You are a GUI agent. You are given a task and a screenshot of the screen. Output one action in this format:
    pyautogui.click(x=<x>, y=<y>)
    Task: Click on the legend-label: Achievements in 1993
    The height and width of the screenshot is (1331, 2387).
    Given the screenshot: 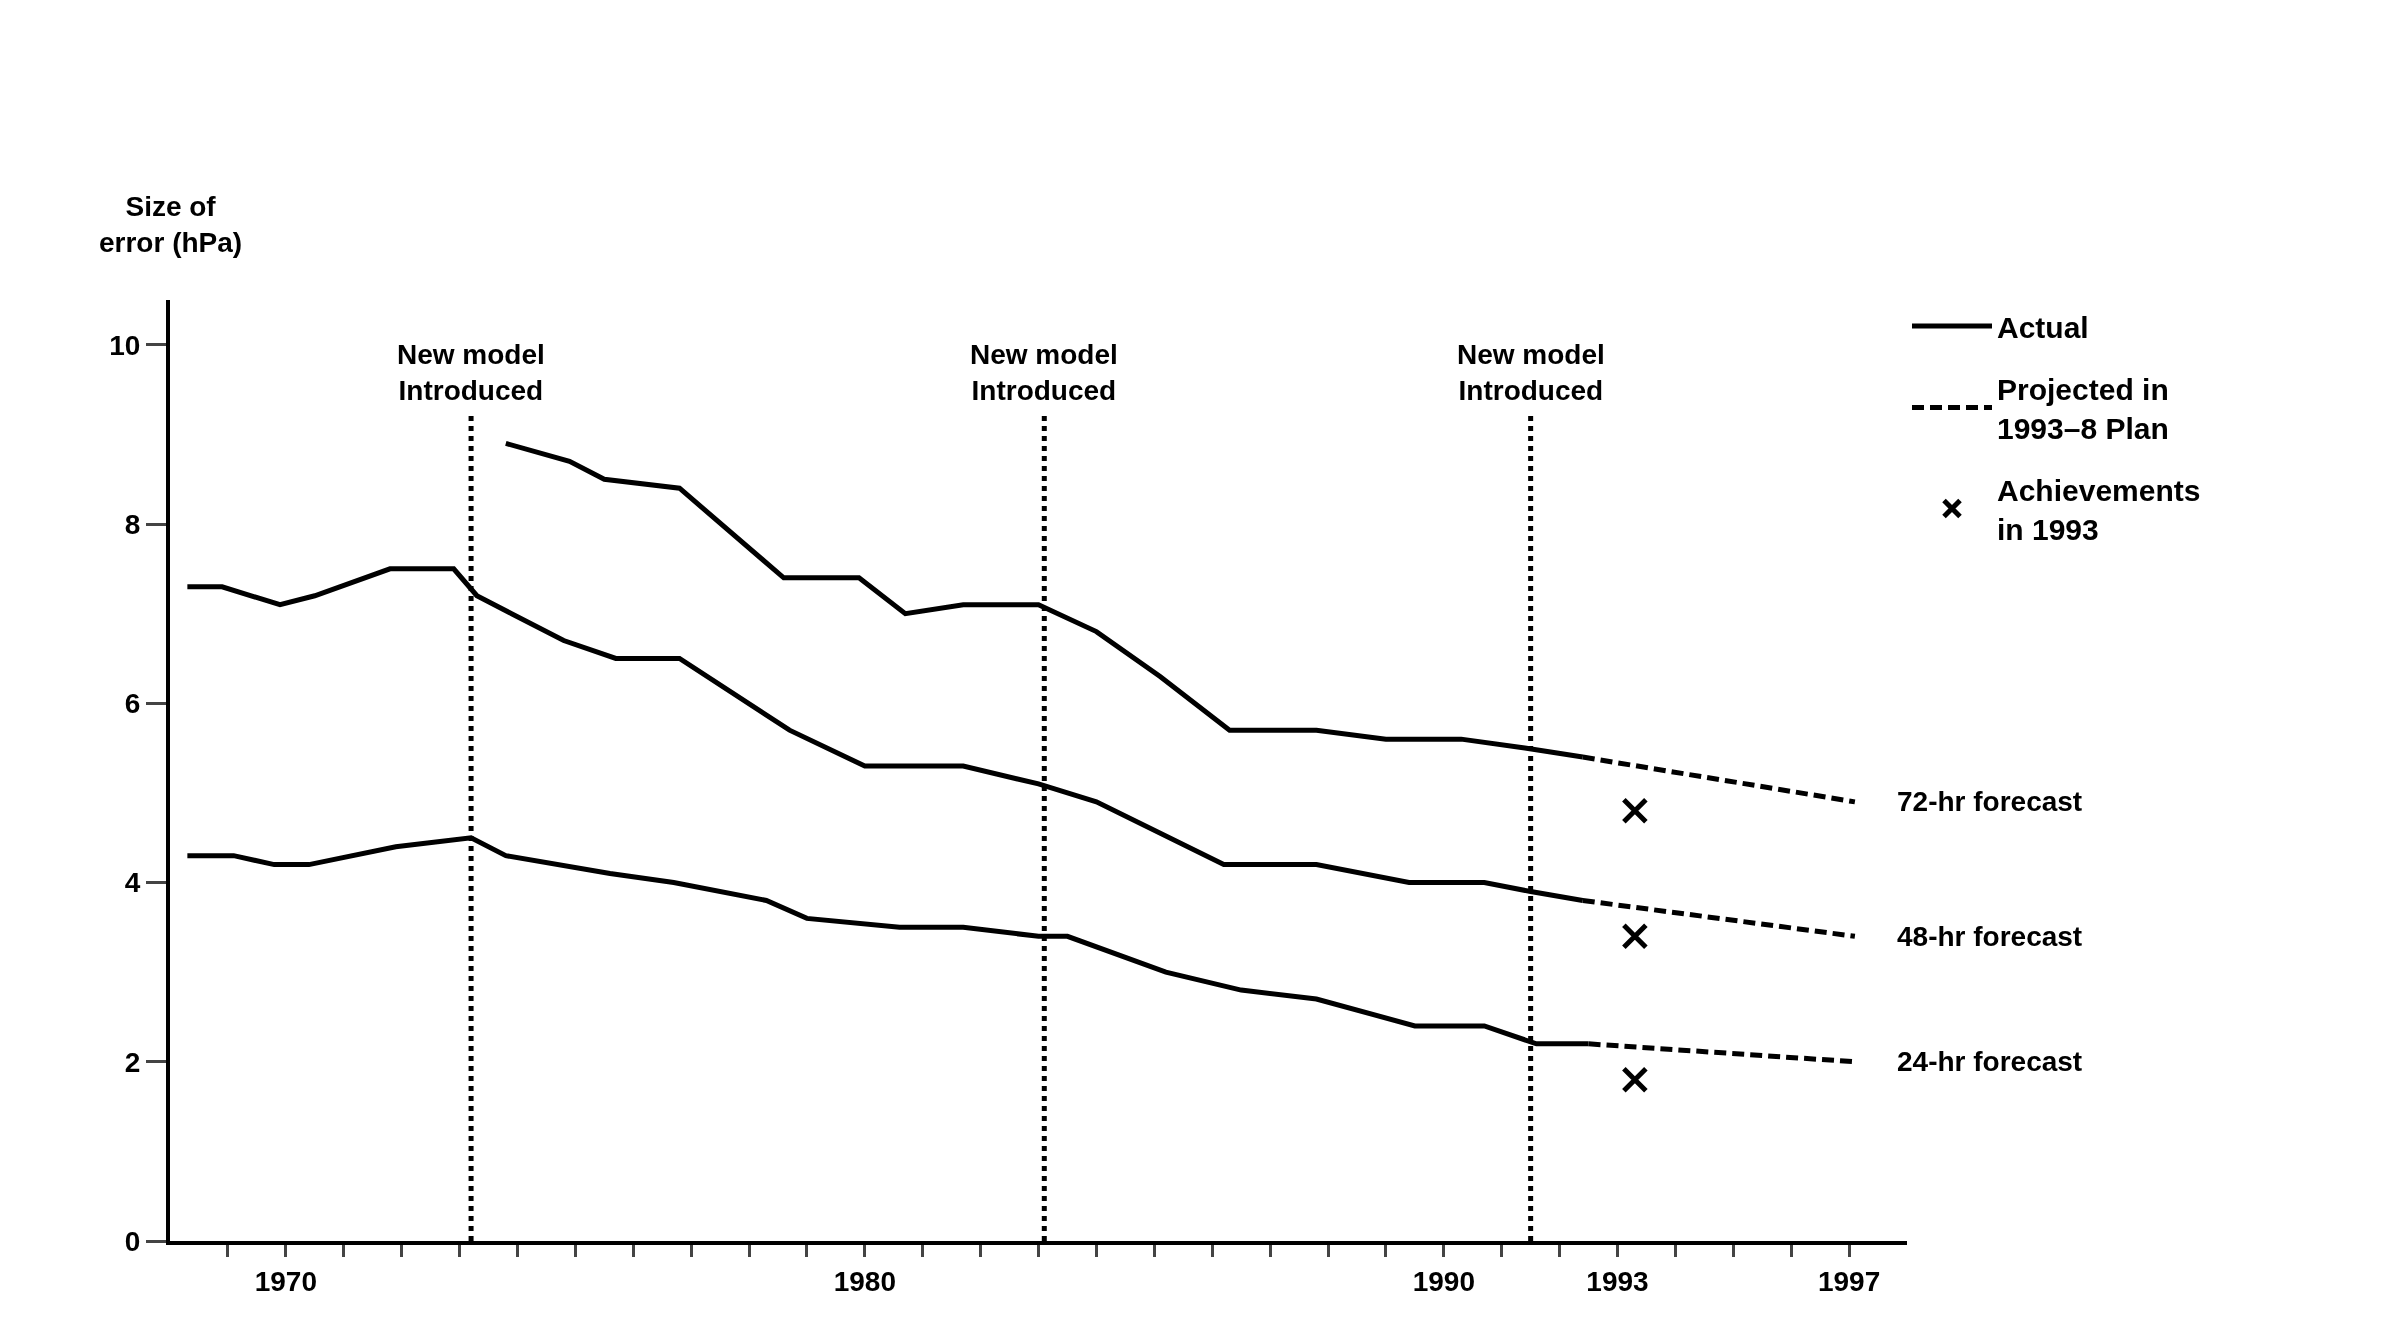 What is the action you would take?
    pyautogui.click(x=2099, y=509)
    